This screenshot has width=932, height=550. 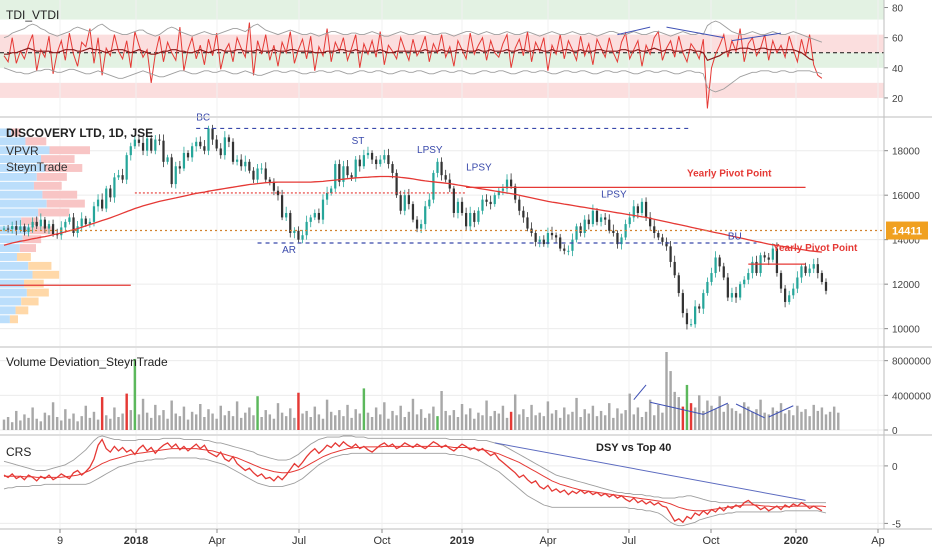 What do you see at coordinates (442, 90) in the screenshot?
I see `tdi-zone` at bounding box center [442, 90].